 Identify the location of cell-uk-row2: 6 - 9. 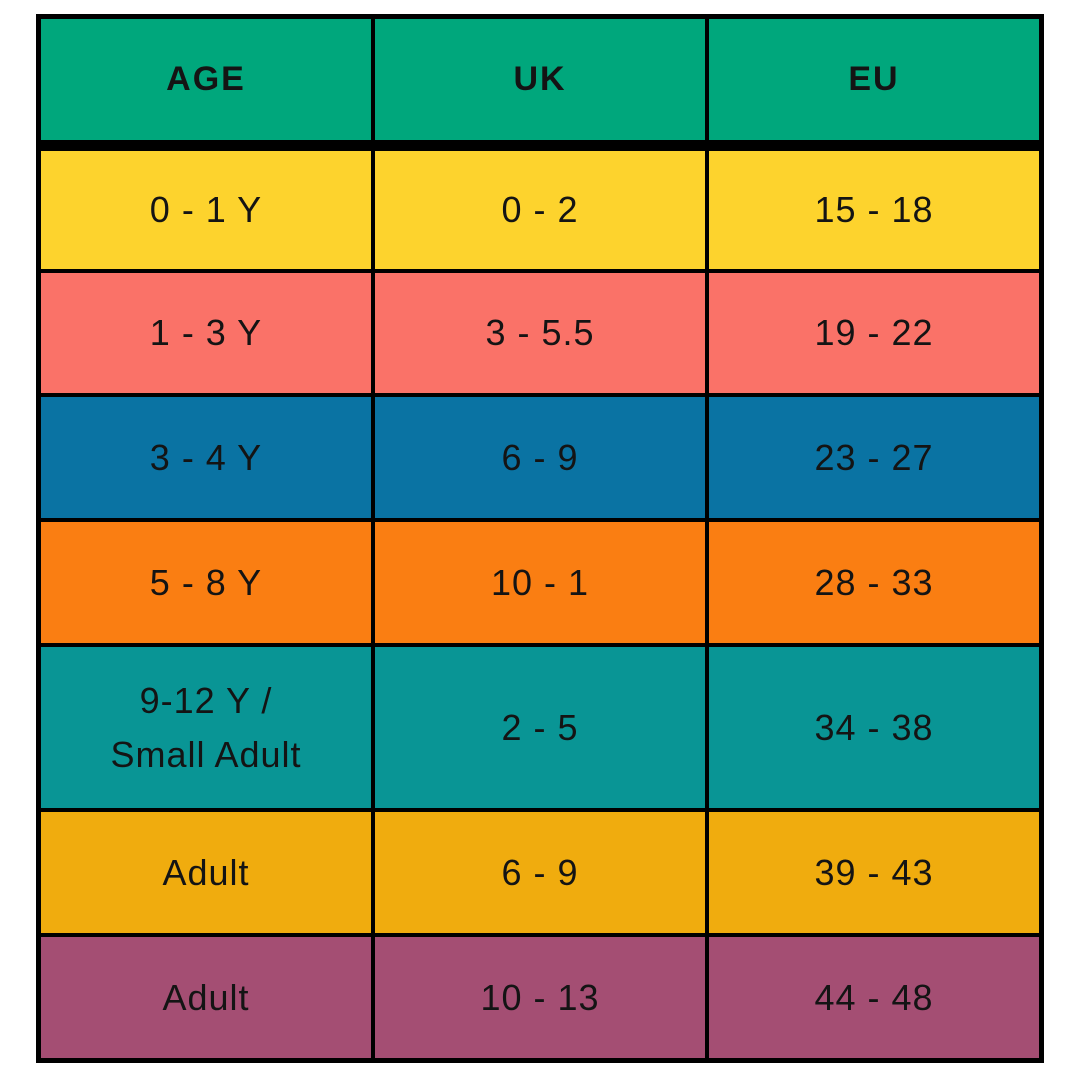
(540, 457).